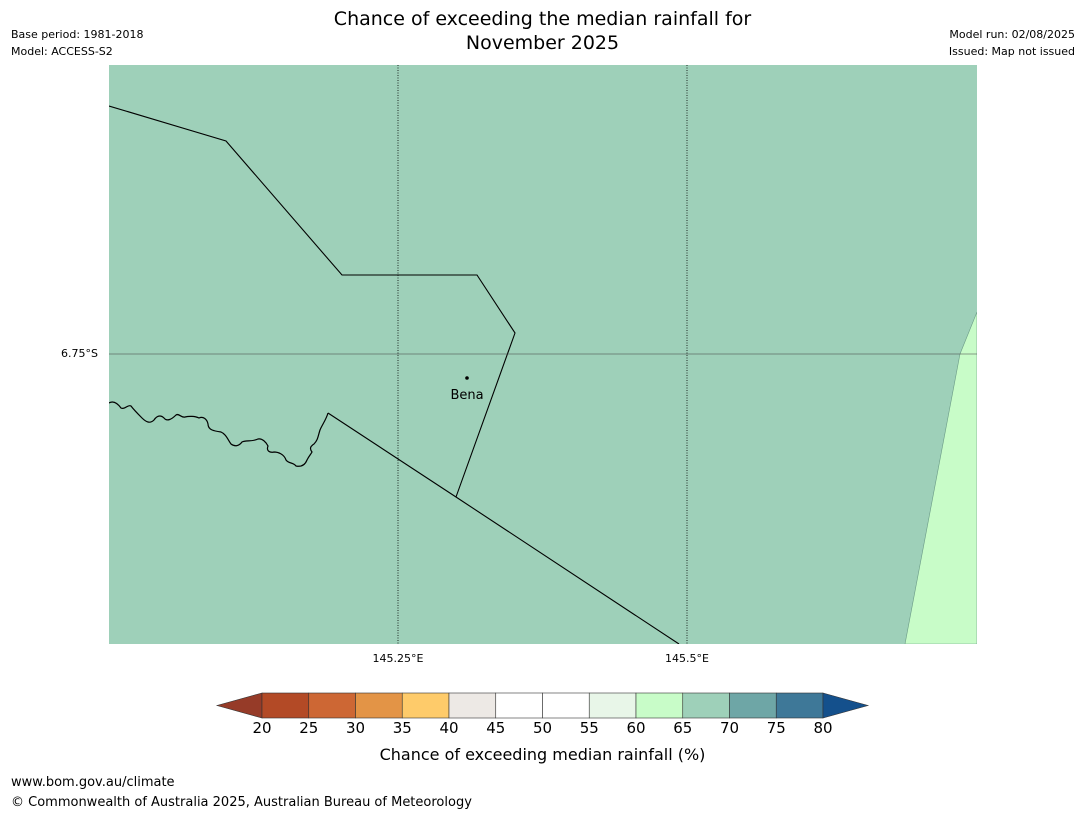 This screenshot has height=816, width=1085. I want to click on town-marker-bena, so click(467, 378).